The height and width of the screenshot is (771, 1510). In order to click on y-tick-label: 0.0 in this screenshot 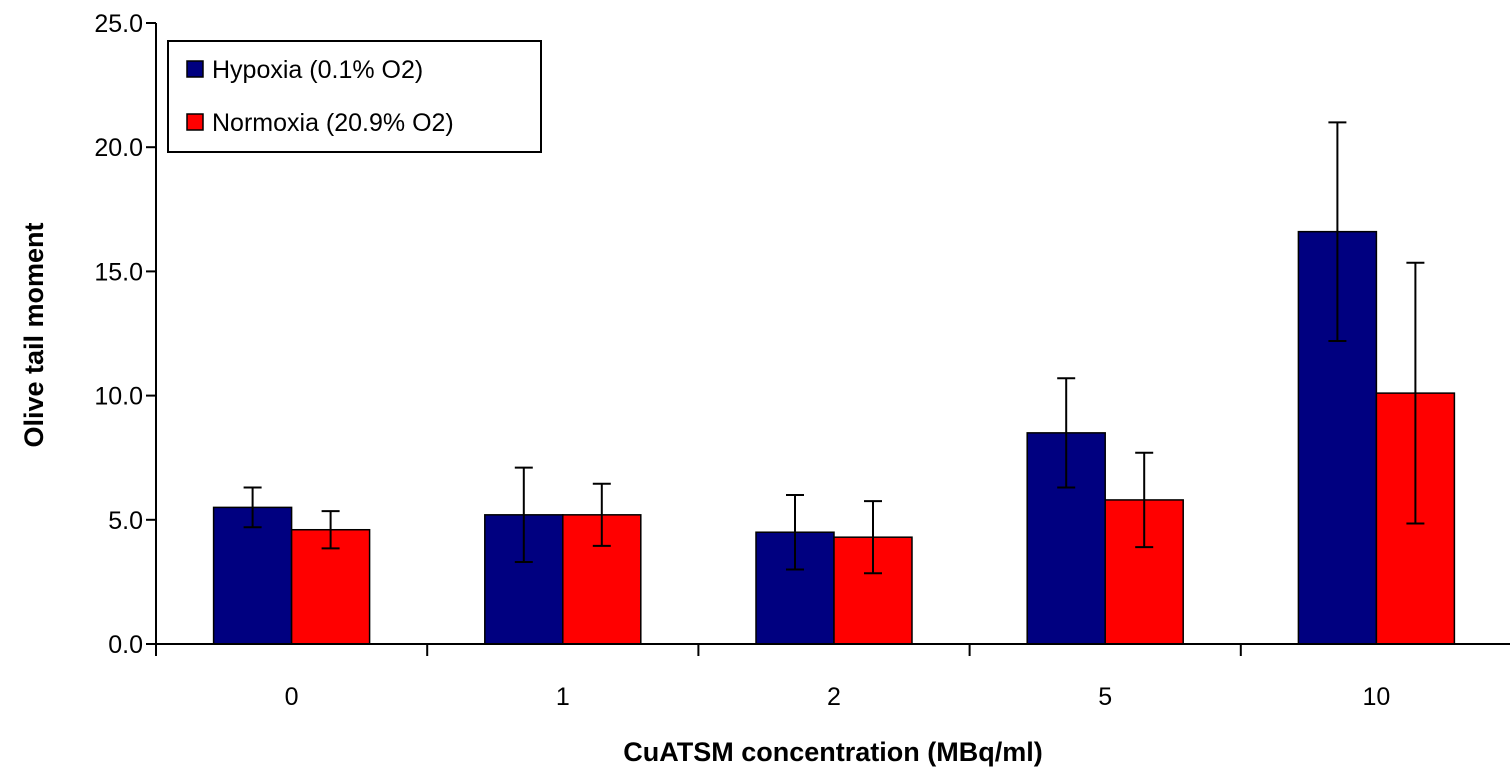, I will do `click(125, 645)`.